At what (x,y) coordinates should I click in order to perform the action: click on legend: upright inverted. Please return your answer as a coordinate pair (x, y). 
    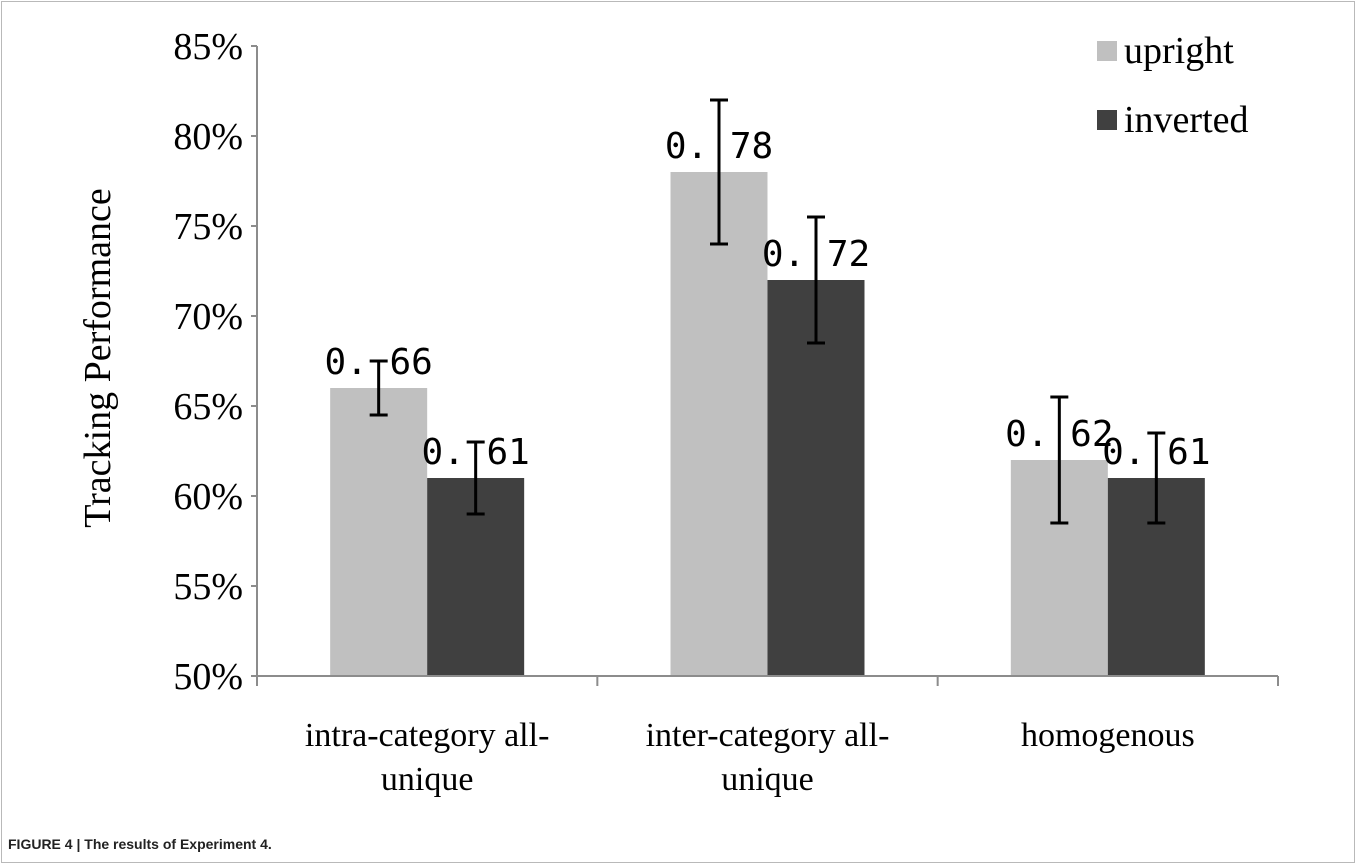
    Looking at the image, I should click on (1173, 85).